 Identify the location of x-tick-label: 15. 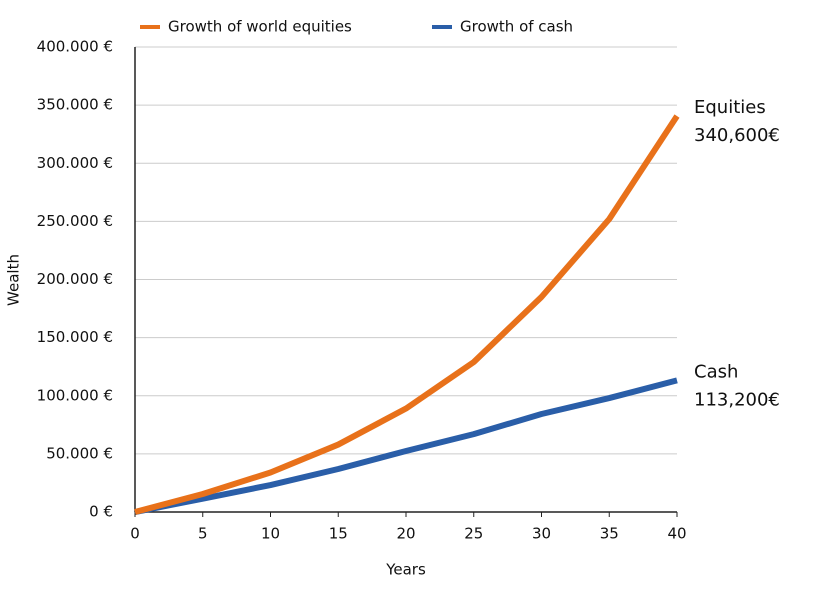
(338, 534).